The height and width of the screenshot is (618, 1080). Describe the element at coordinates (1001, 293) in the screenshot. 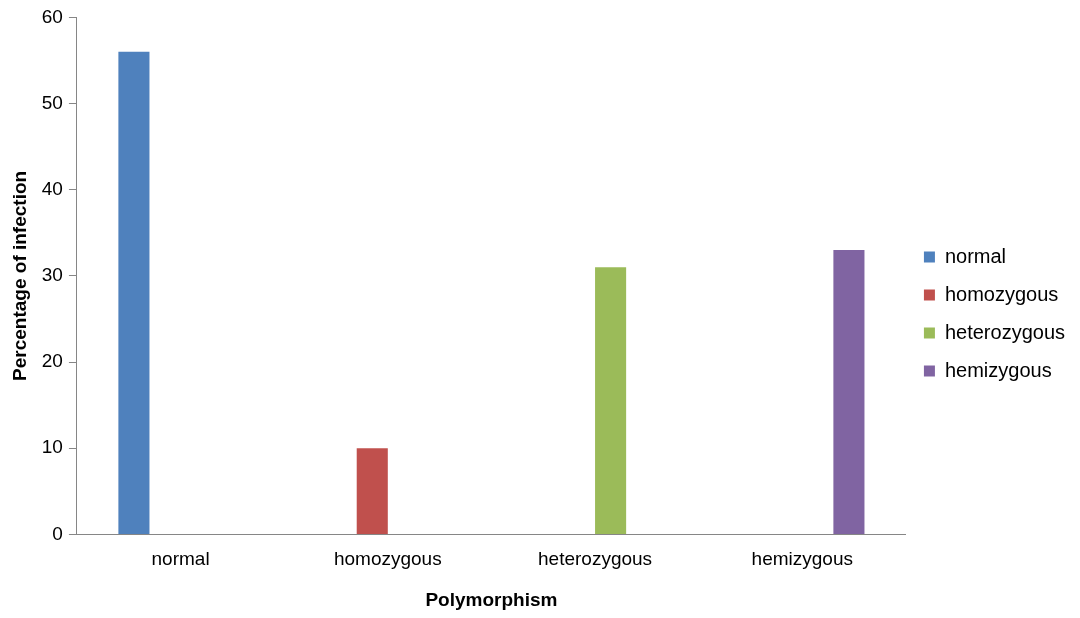

I see `legend-label: homozygous` at that location.